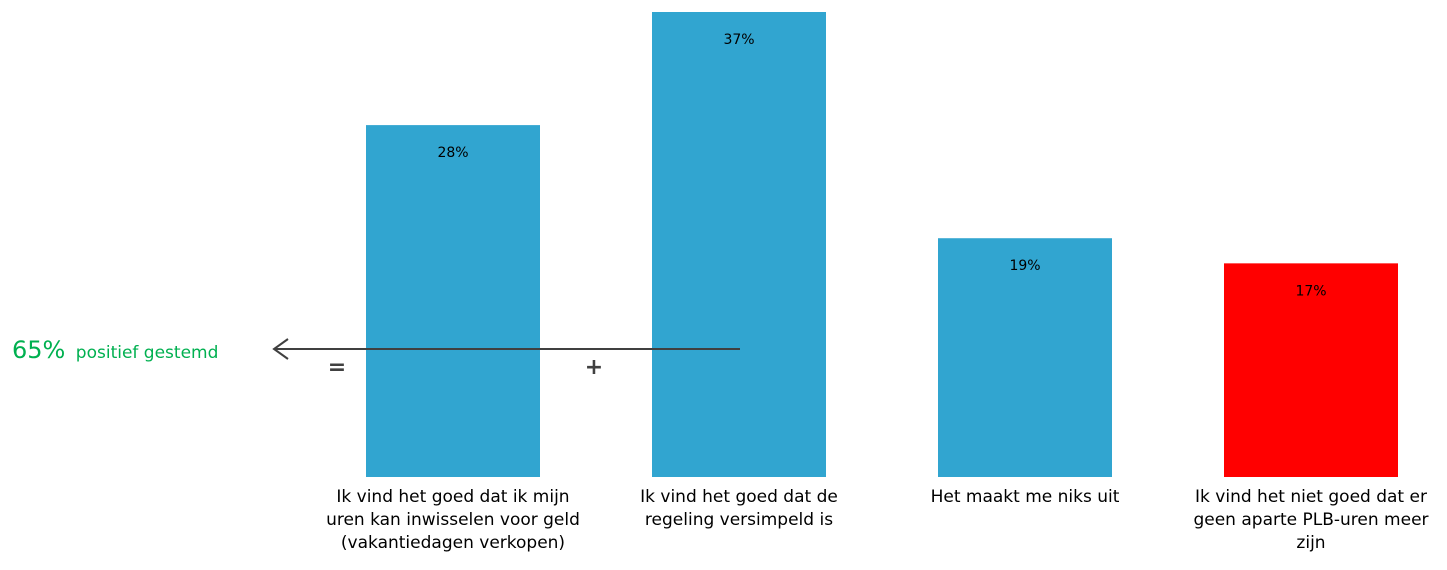 Image resolution: width=1447 pixels, height=570 pixels. I want to click on category-label-3: Het maakt me niks uit, so click(1025, 497).